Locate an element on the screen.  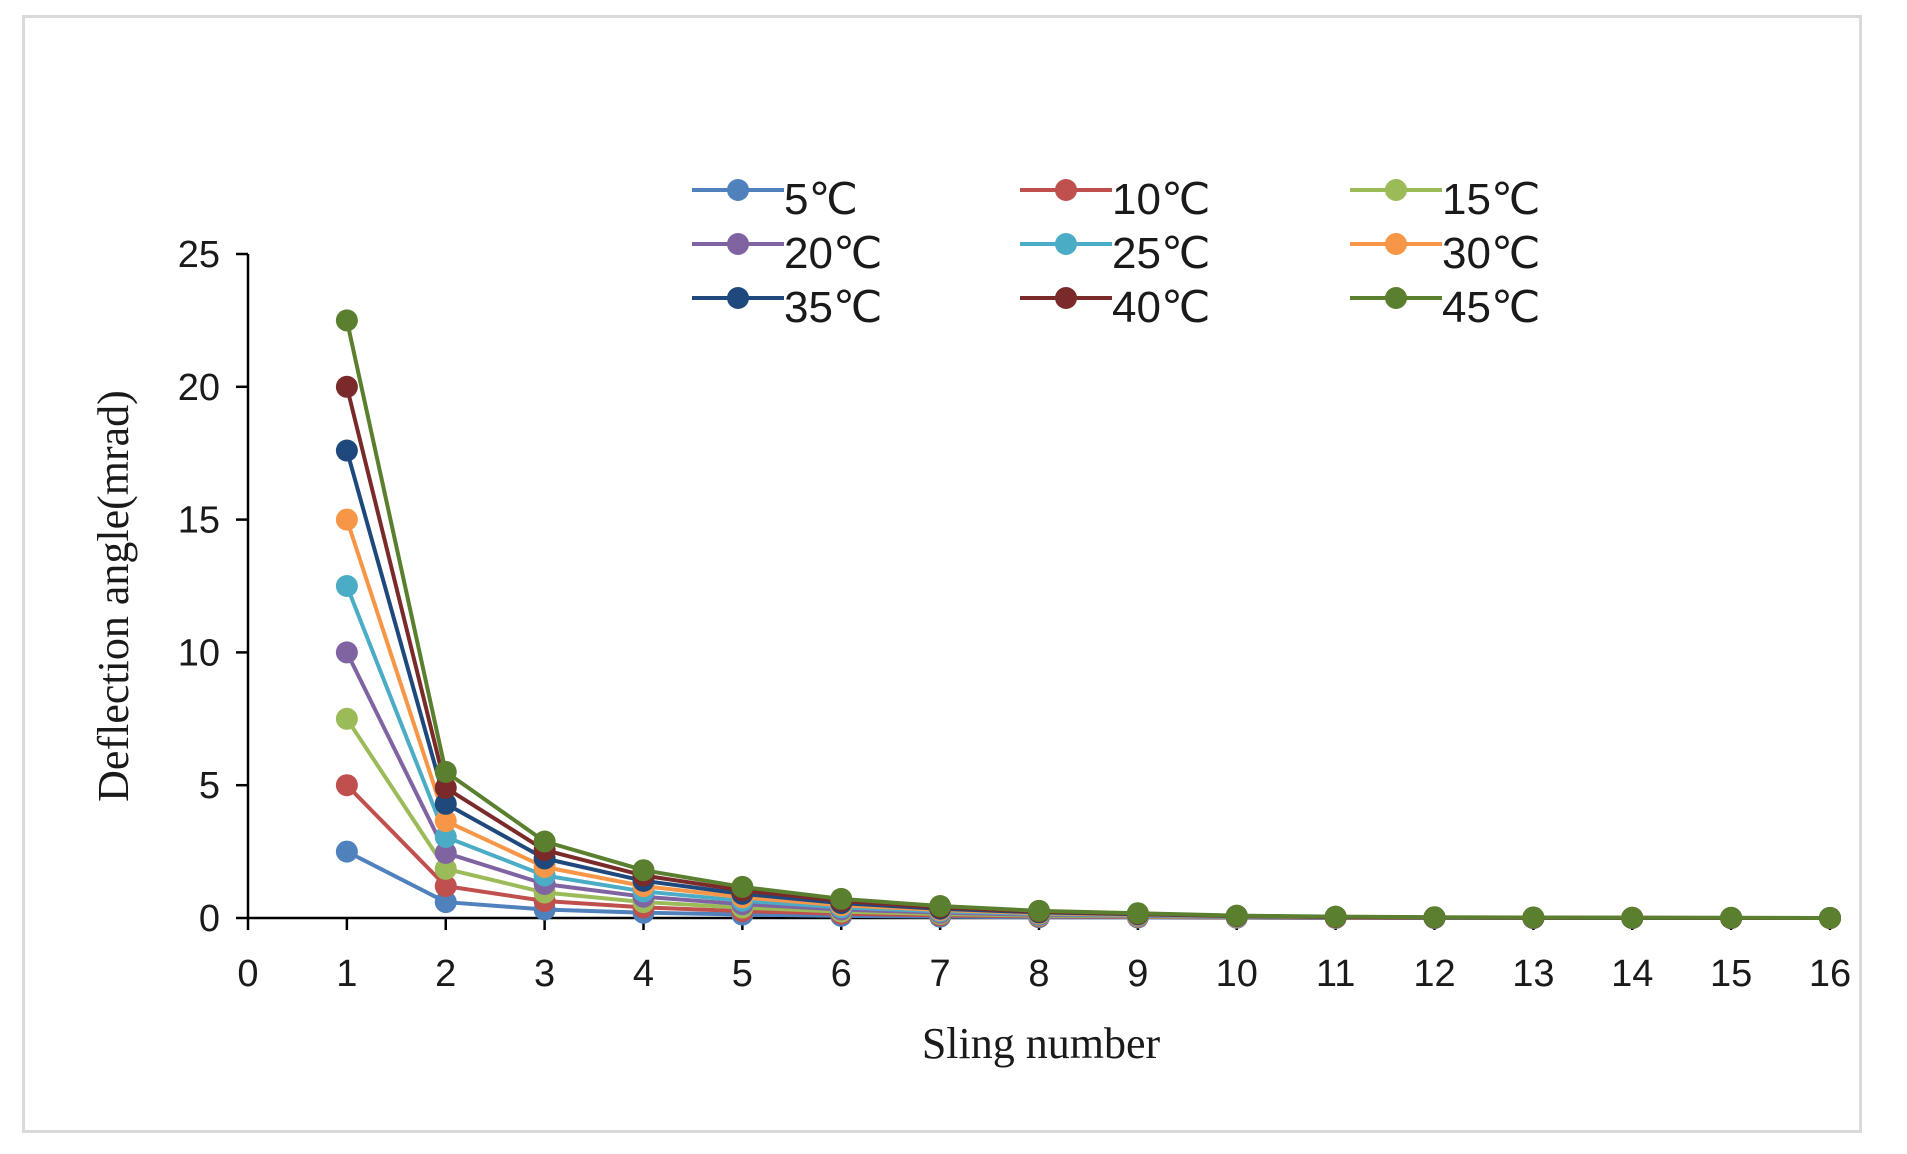
x-tick-label: 12 is located at coordinates (1434, 974).